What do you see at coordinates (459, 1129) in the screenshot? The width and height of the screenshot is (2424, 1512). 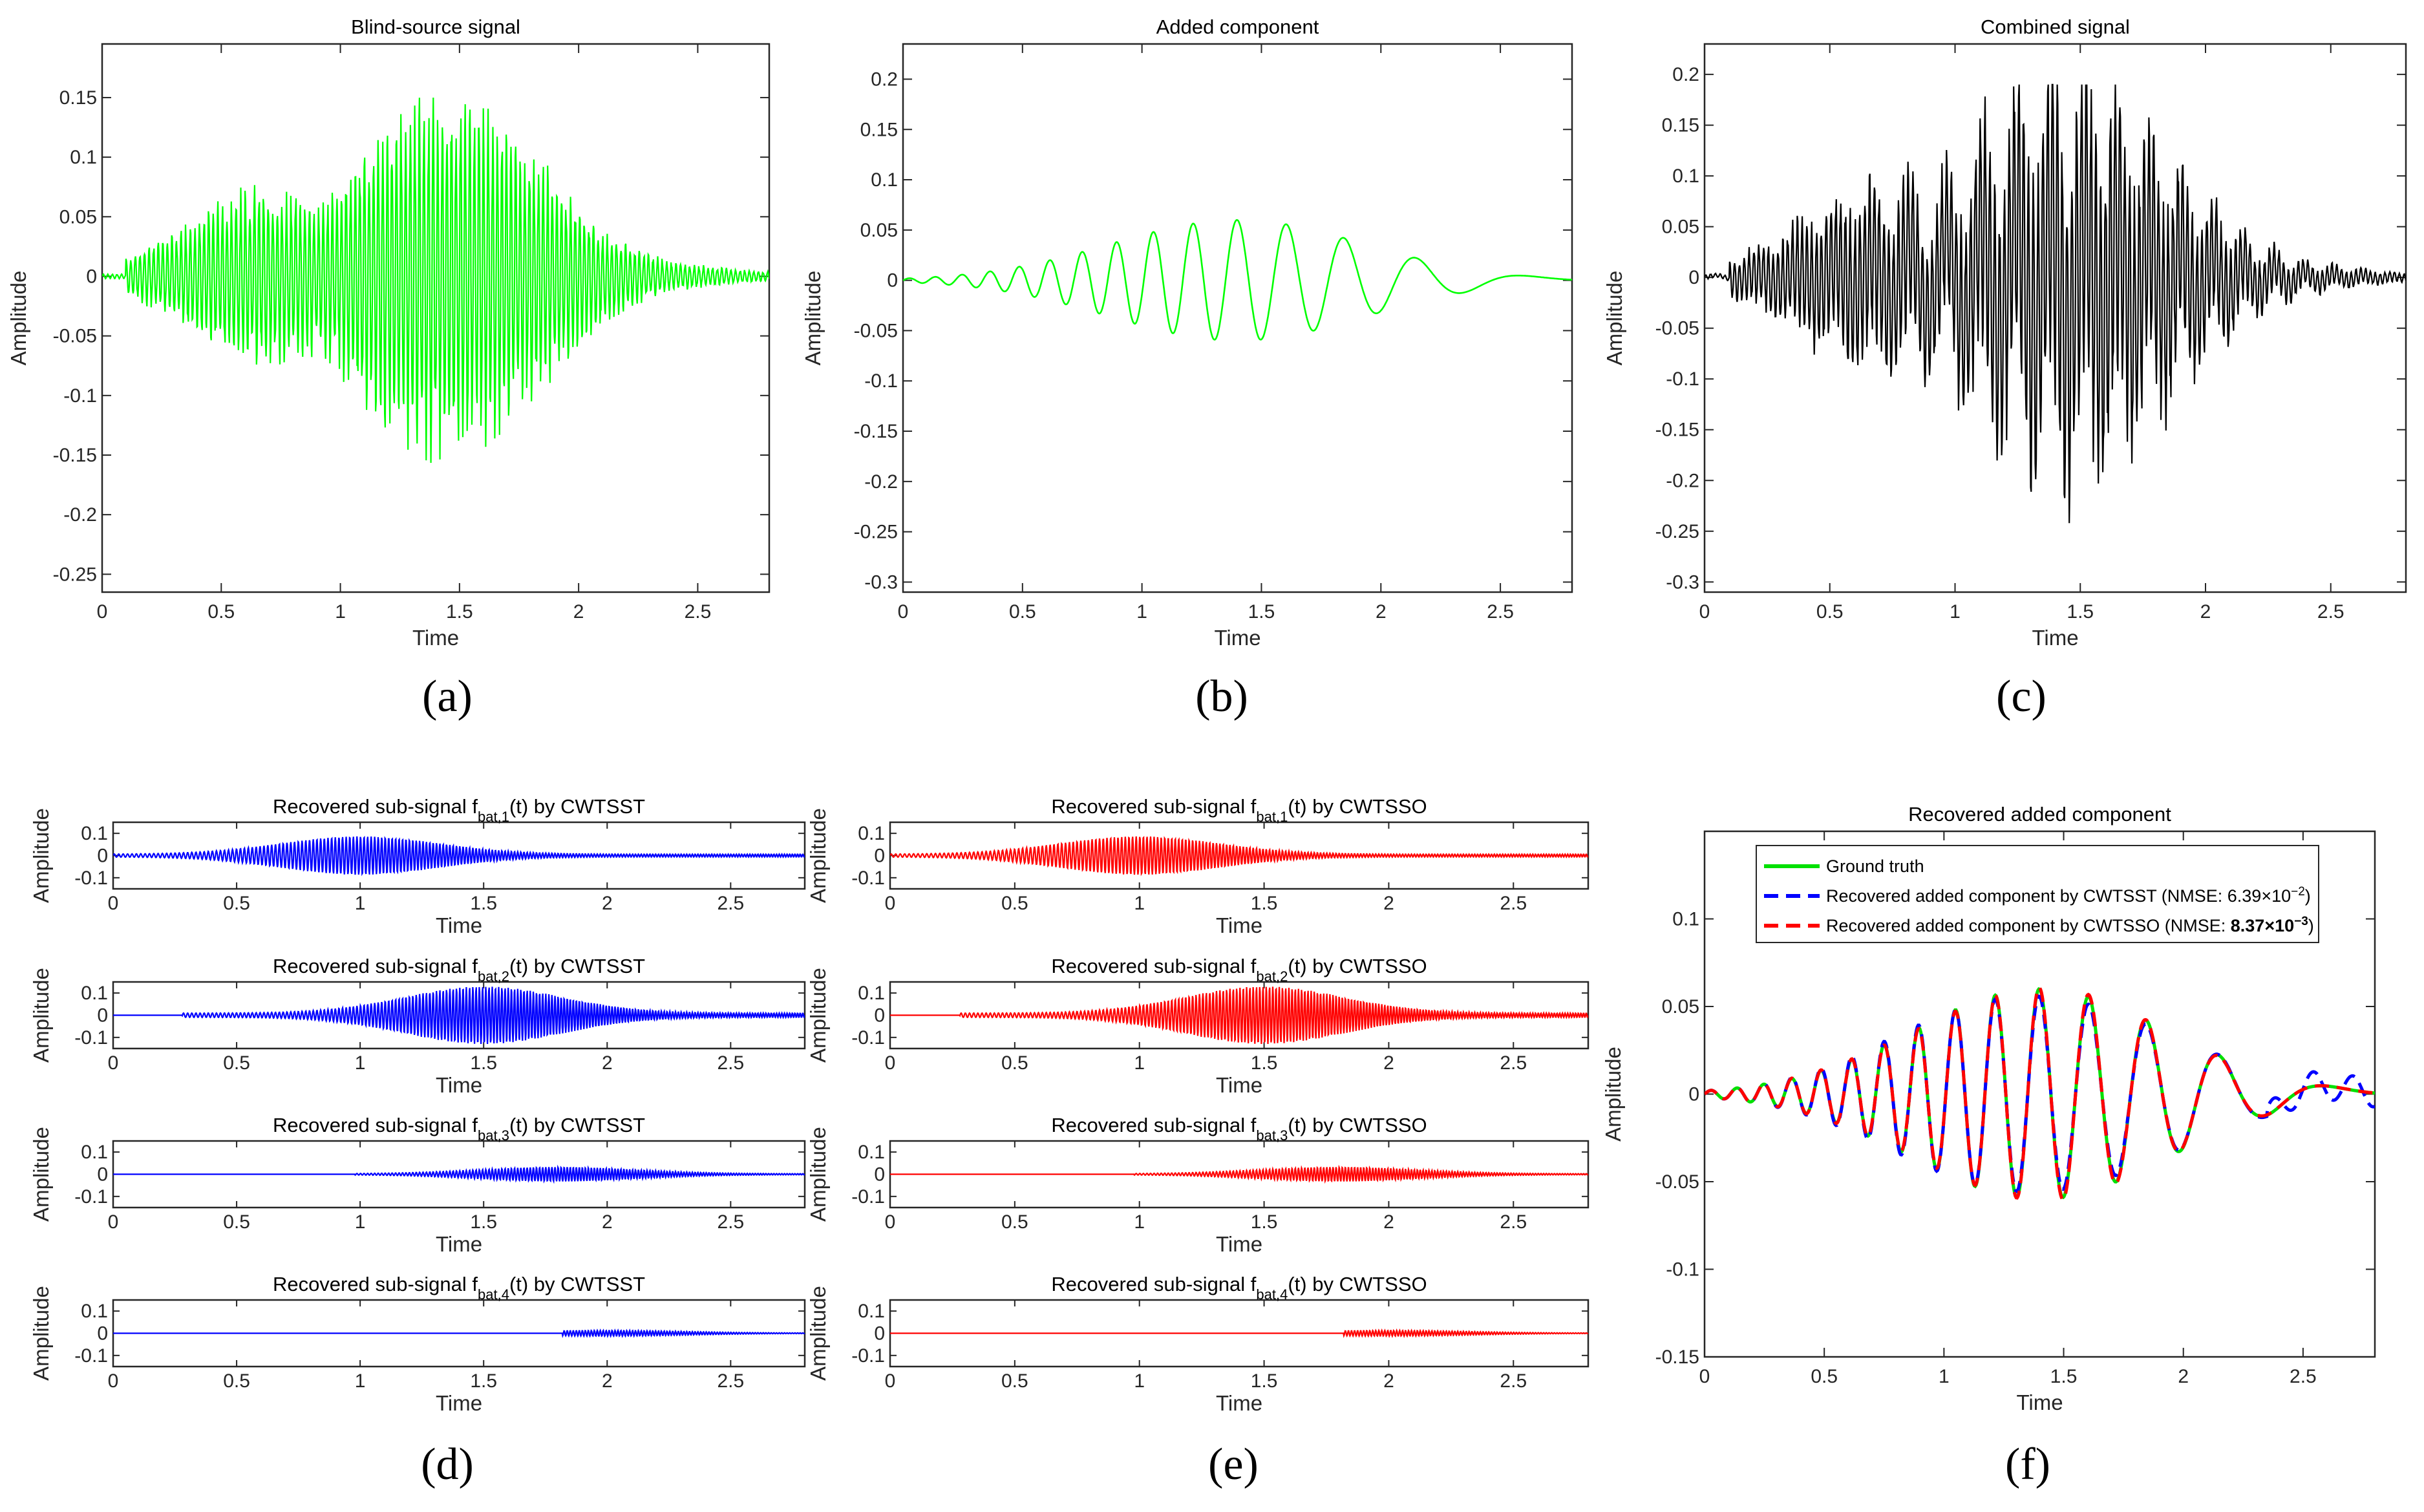 I see `chart-title: Recovered sub-signal fbat,3(t) by CWTSST` at bounding box center [459, 1129].